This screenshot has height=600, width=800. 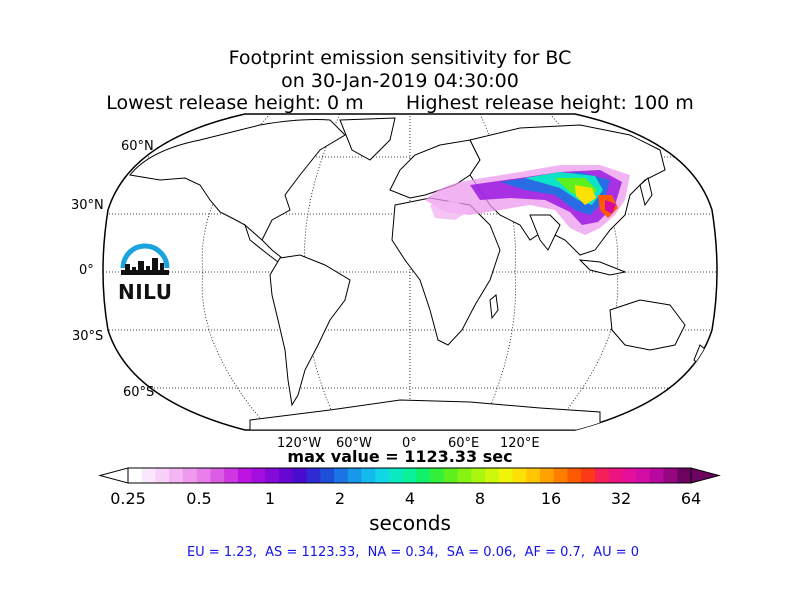 What do you see at coordinates (646, 192) in the screenshot?
I see `japan` at bounding box center [646, 192].